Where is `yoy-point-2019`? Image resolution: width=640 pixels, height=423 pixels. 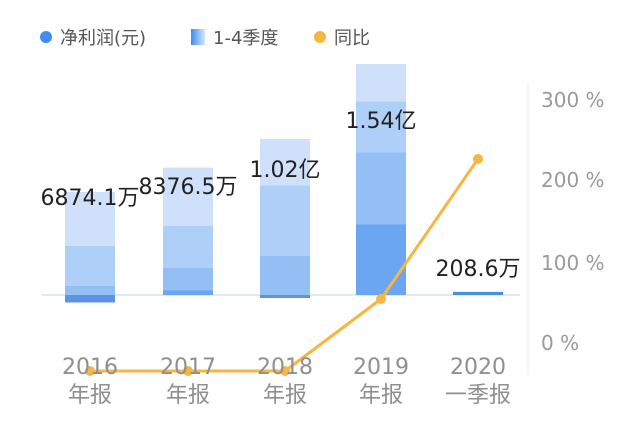
yoy-point-2019 is located at coordinates (381, 299).